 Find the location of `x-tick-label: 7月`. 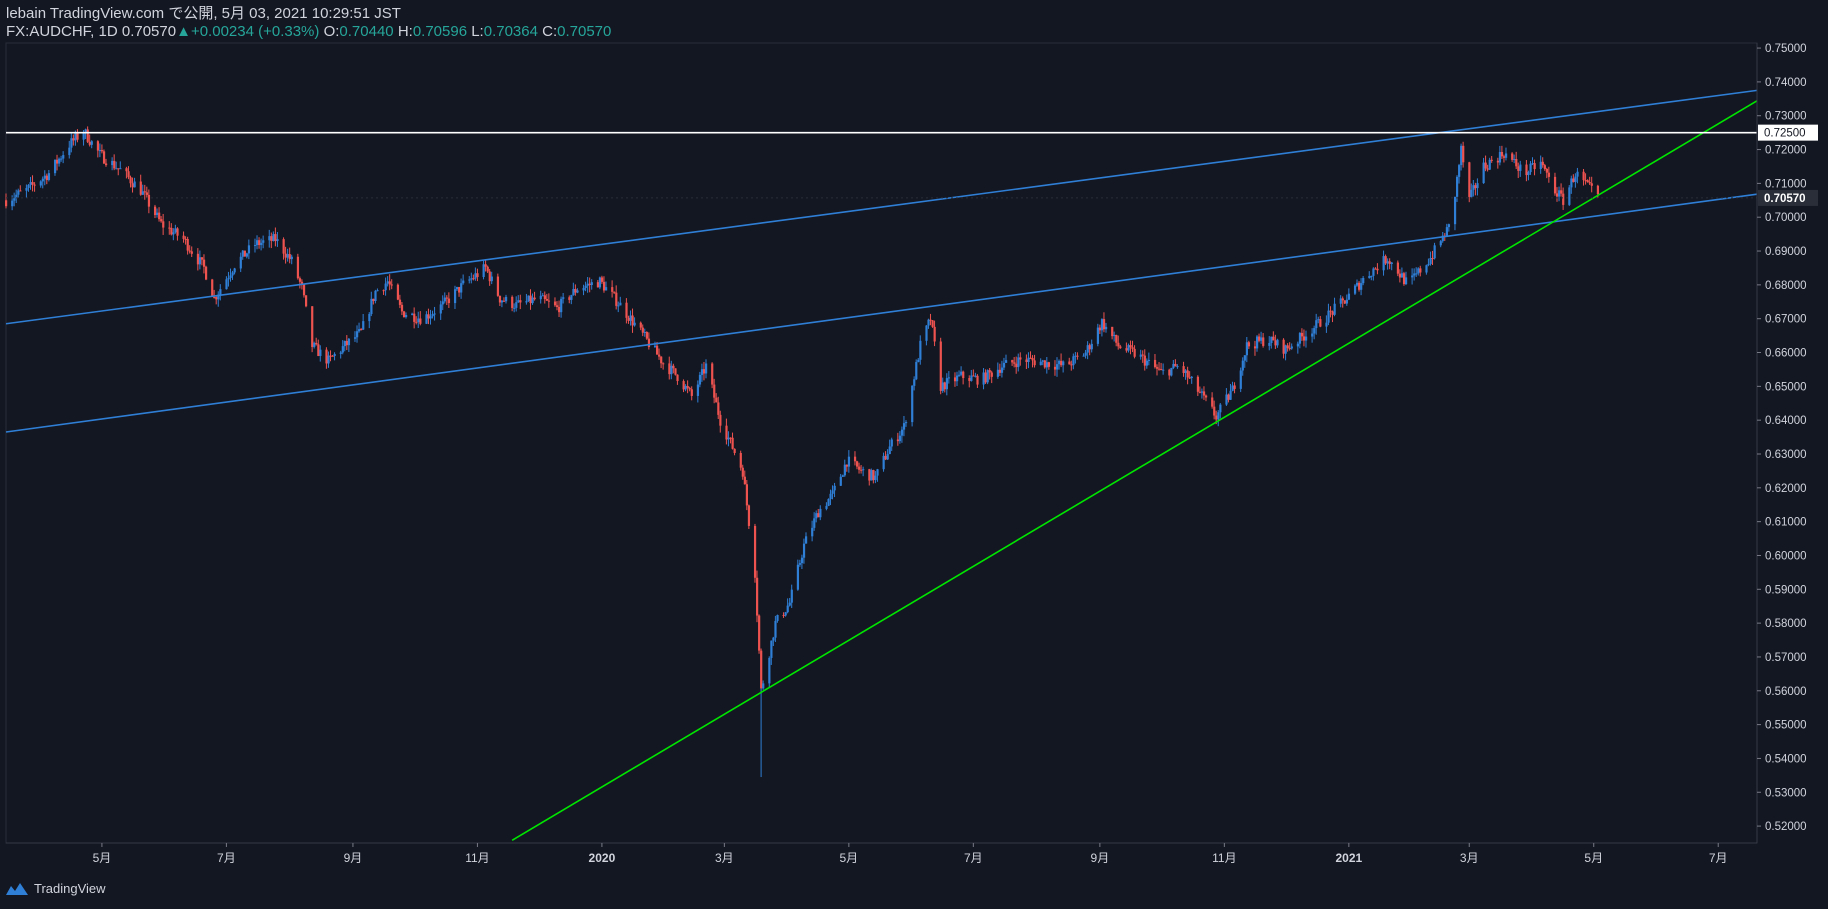

x-tick-label: 7月 is located at coordinates (226, 858).